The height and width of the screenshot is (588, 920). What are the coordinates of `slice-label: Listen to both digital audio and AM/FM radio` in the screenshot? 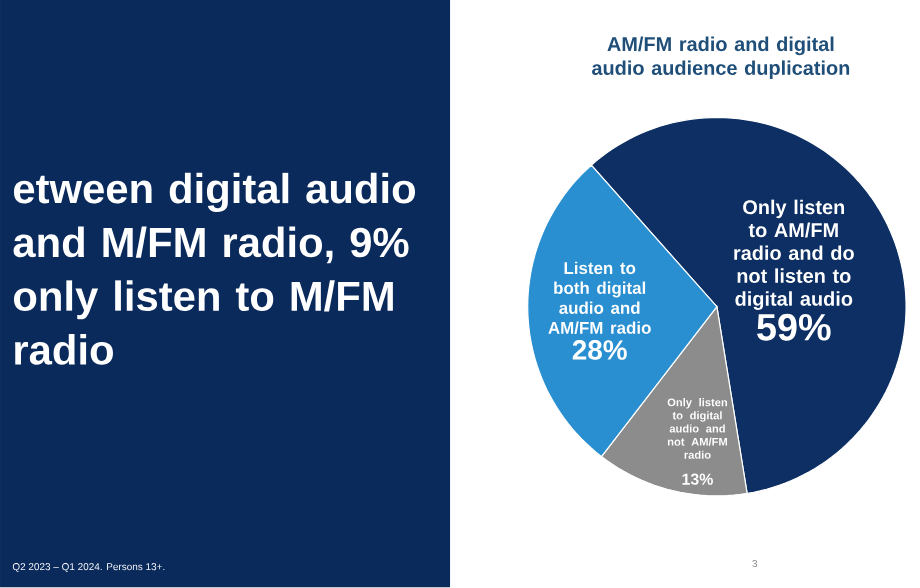 It's located at (599, 298).